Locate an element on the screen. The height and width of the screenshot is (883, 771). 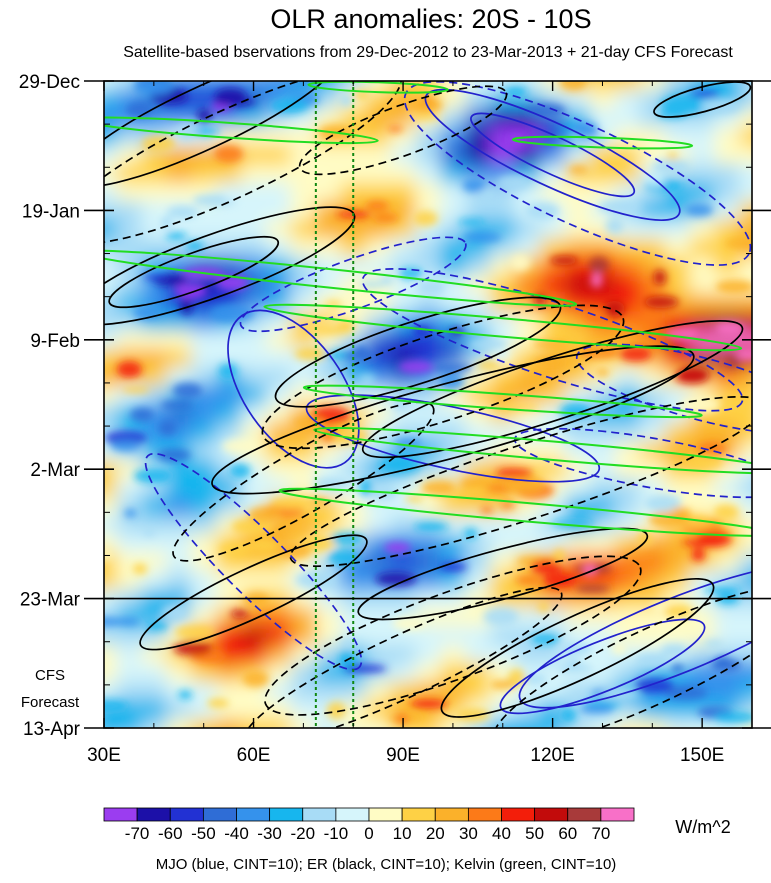
colorbar-label: 40 is located at coordinates (501, 833).